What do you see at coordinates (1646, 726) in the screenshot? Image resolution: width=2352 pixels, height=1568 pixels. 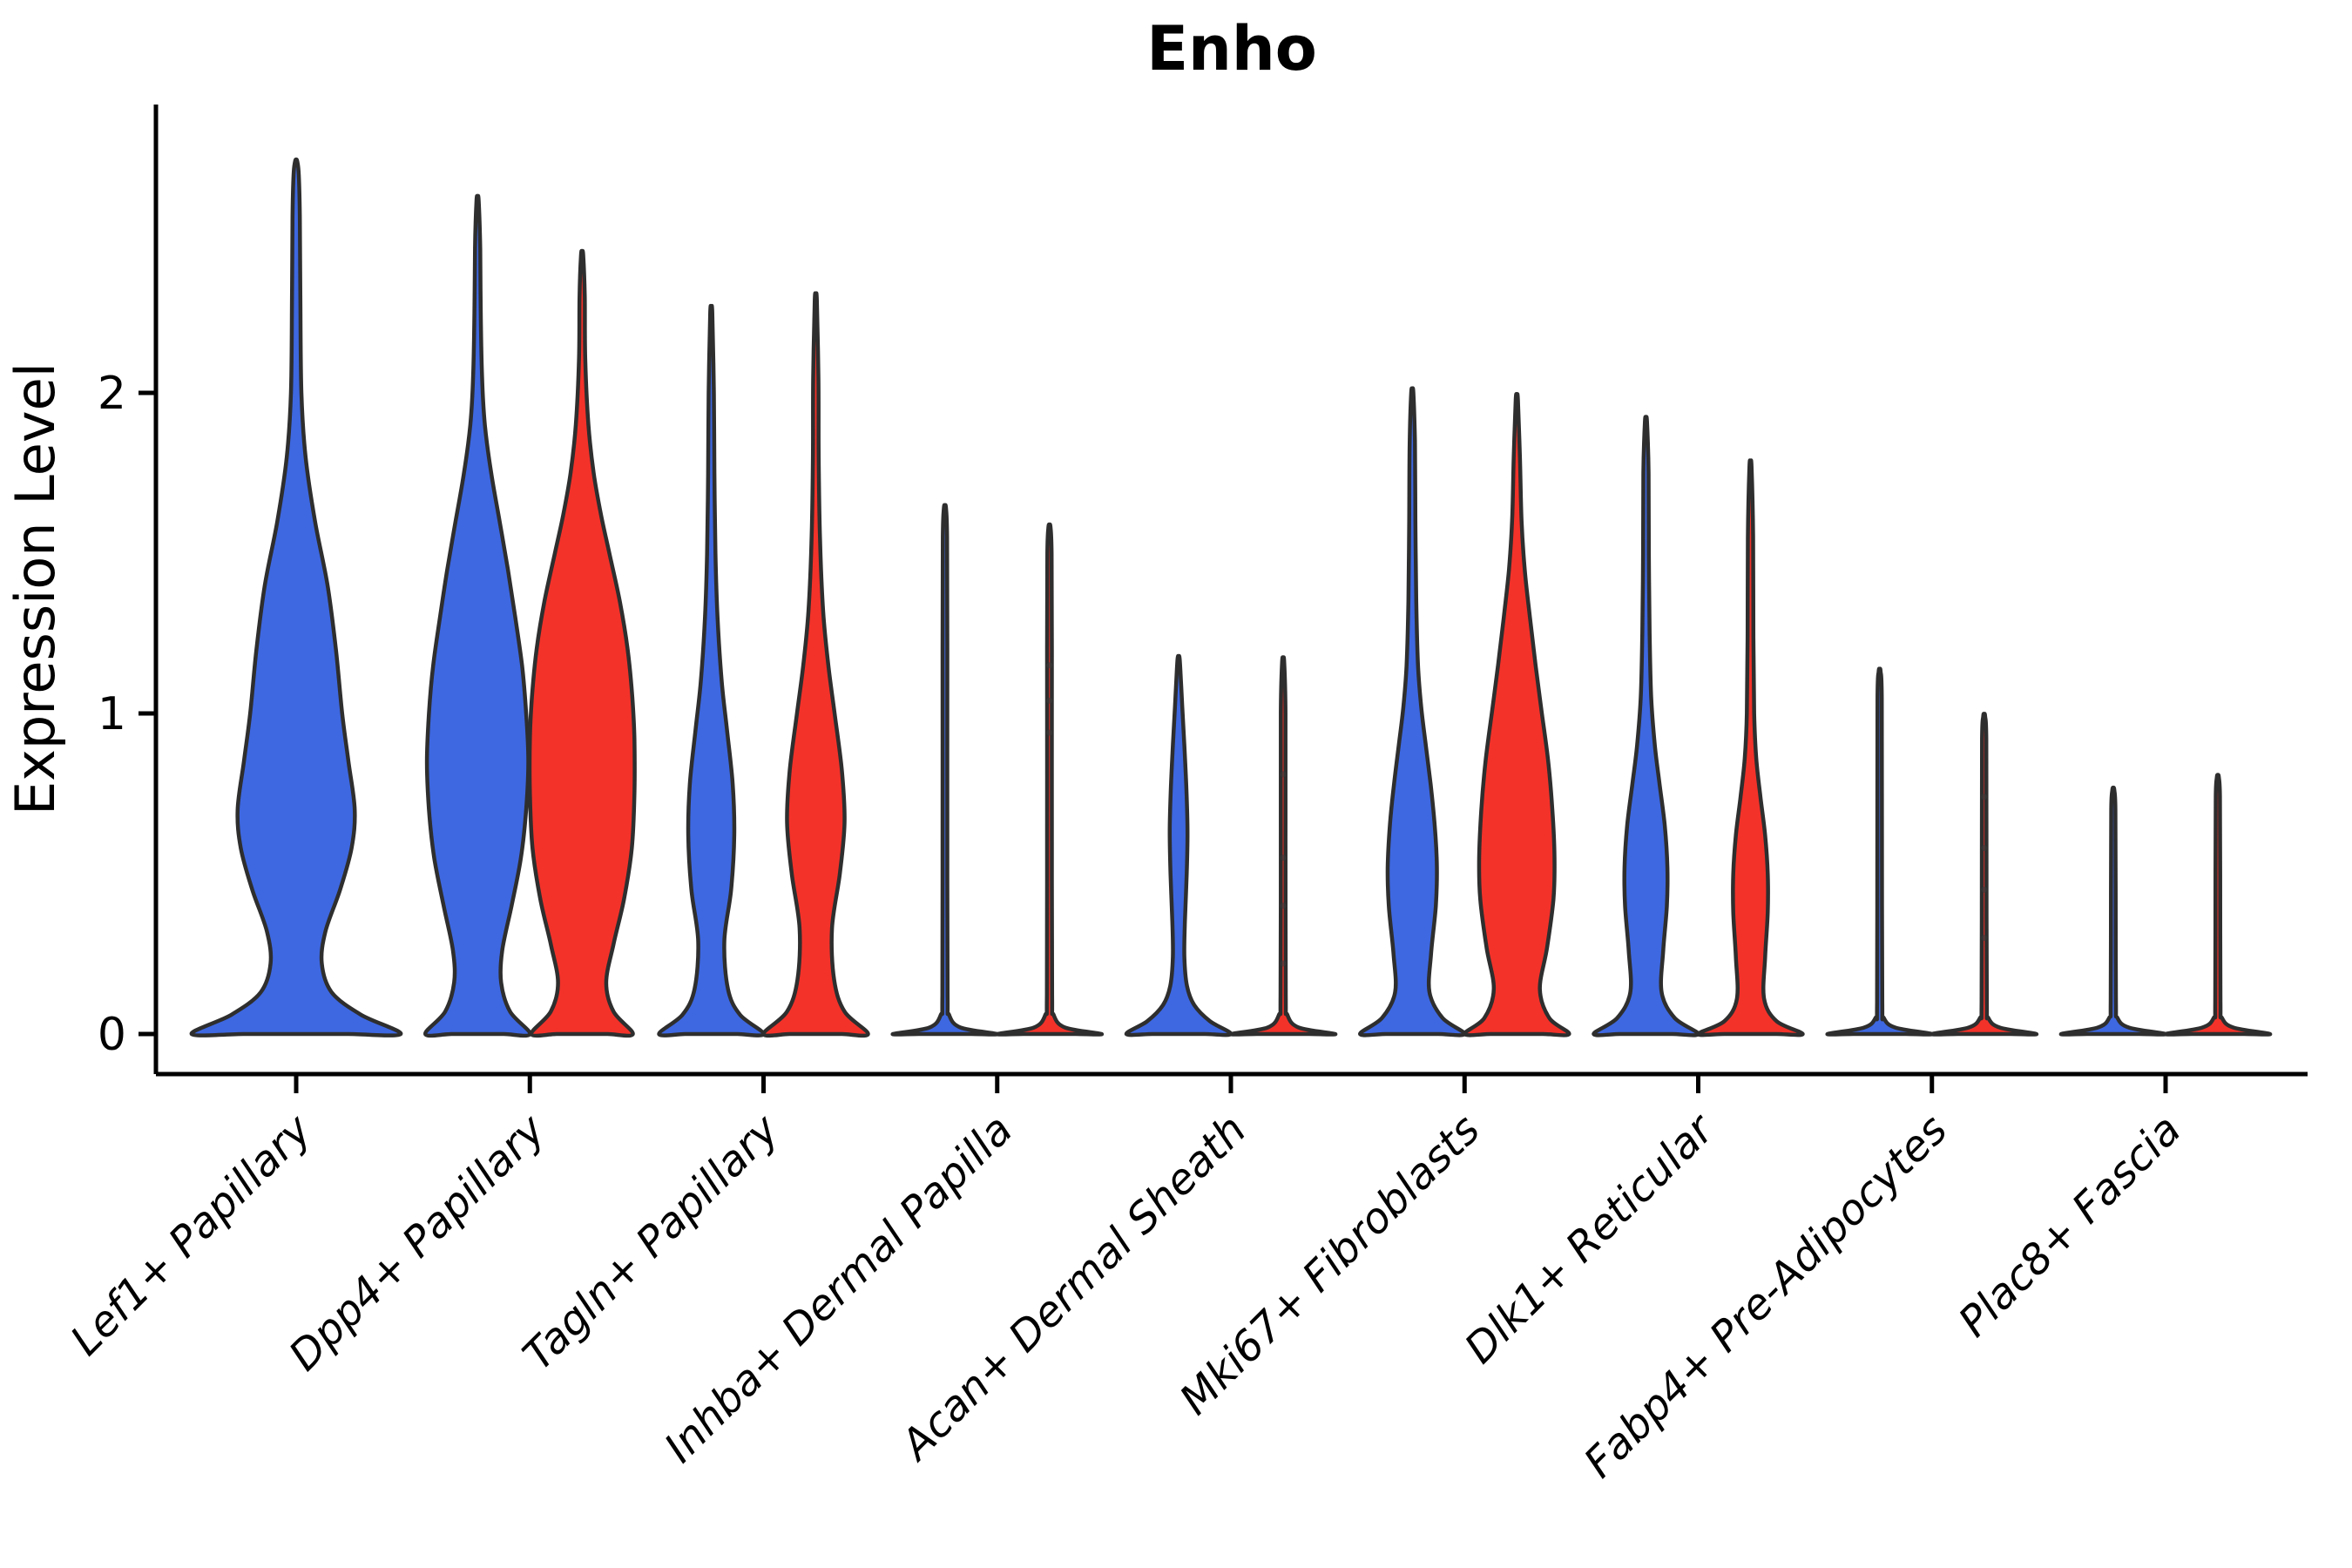 I see `violin-blue-dlk1-reticular` at bounding box center [1646, 726].